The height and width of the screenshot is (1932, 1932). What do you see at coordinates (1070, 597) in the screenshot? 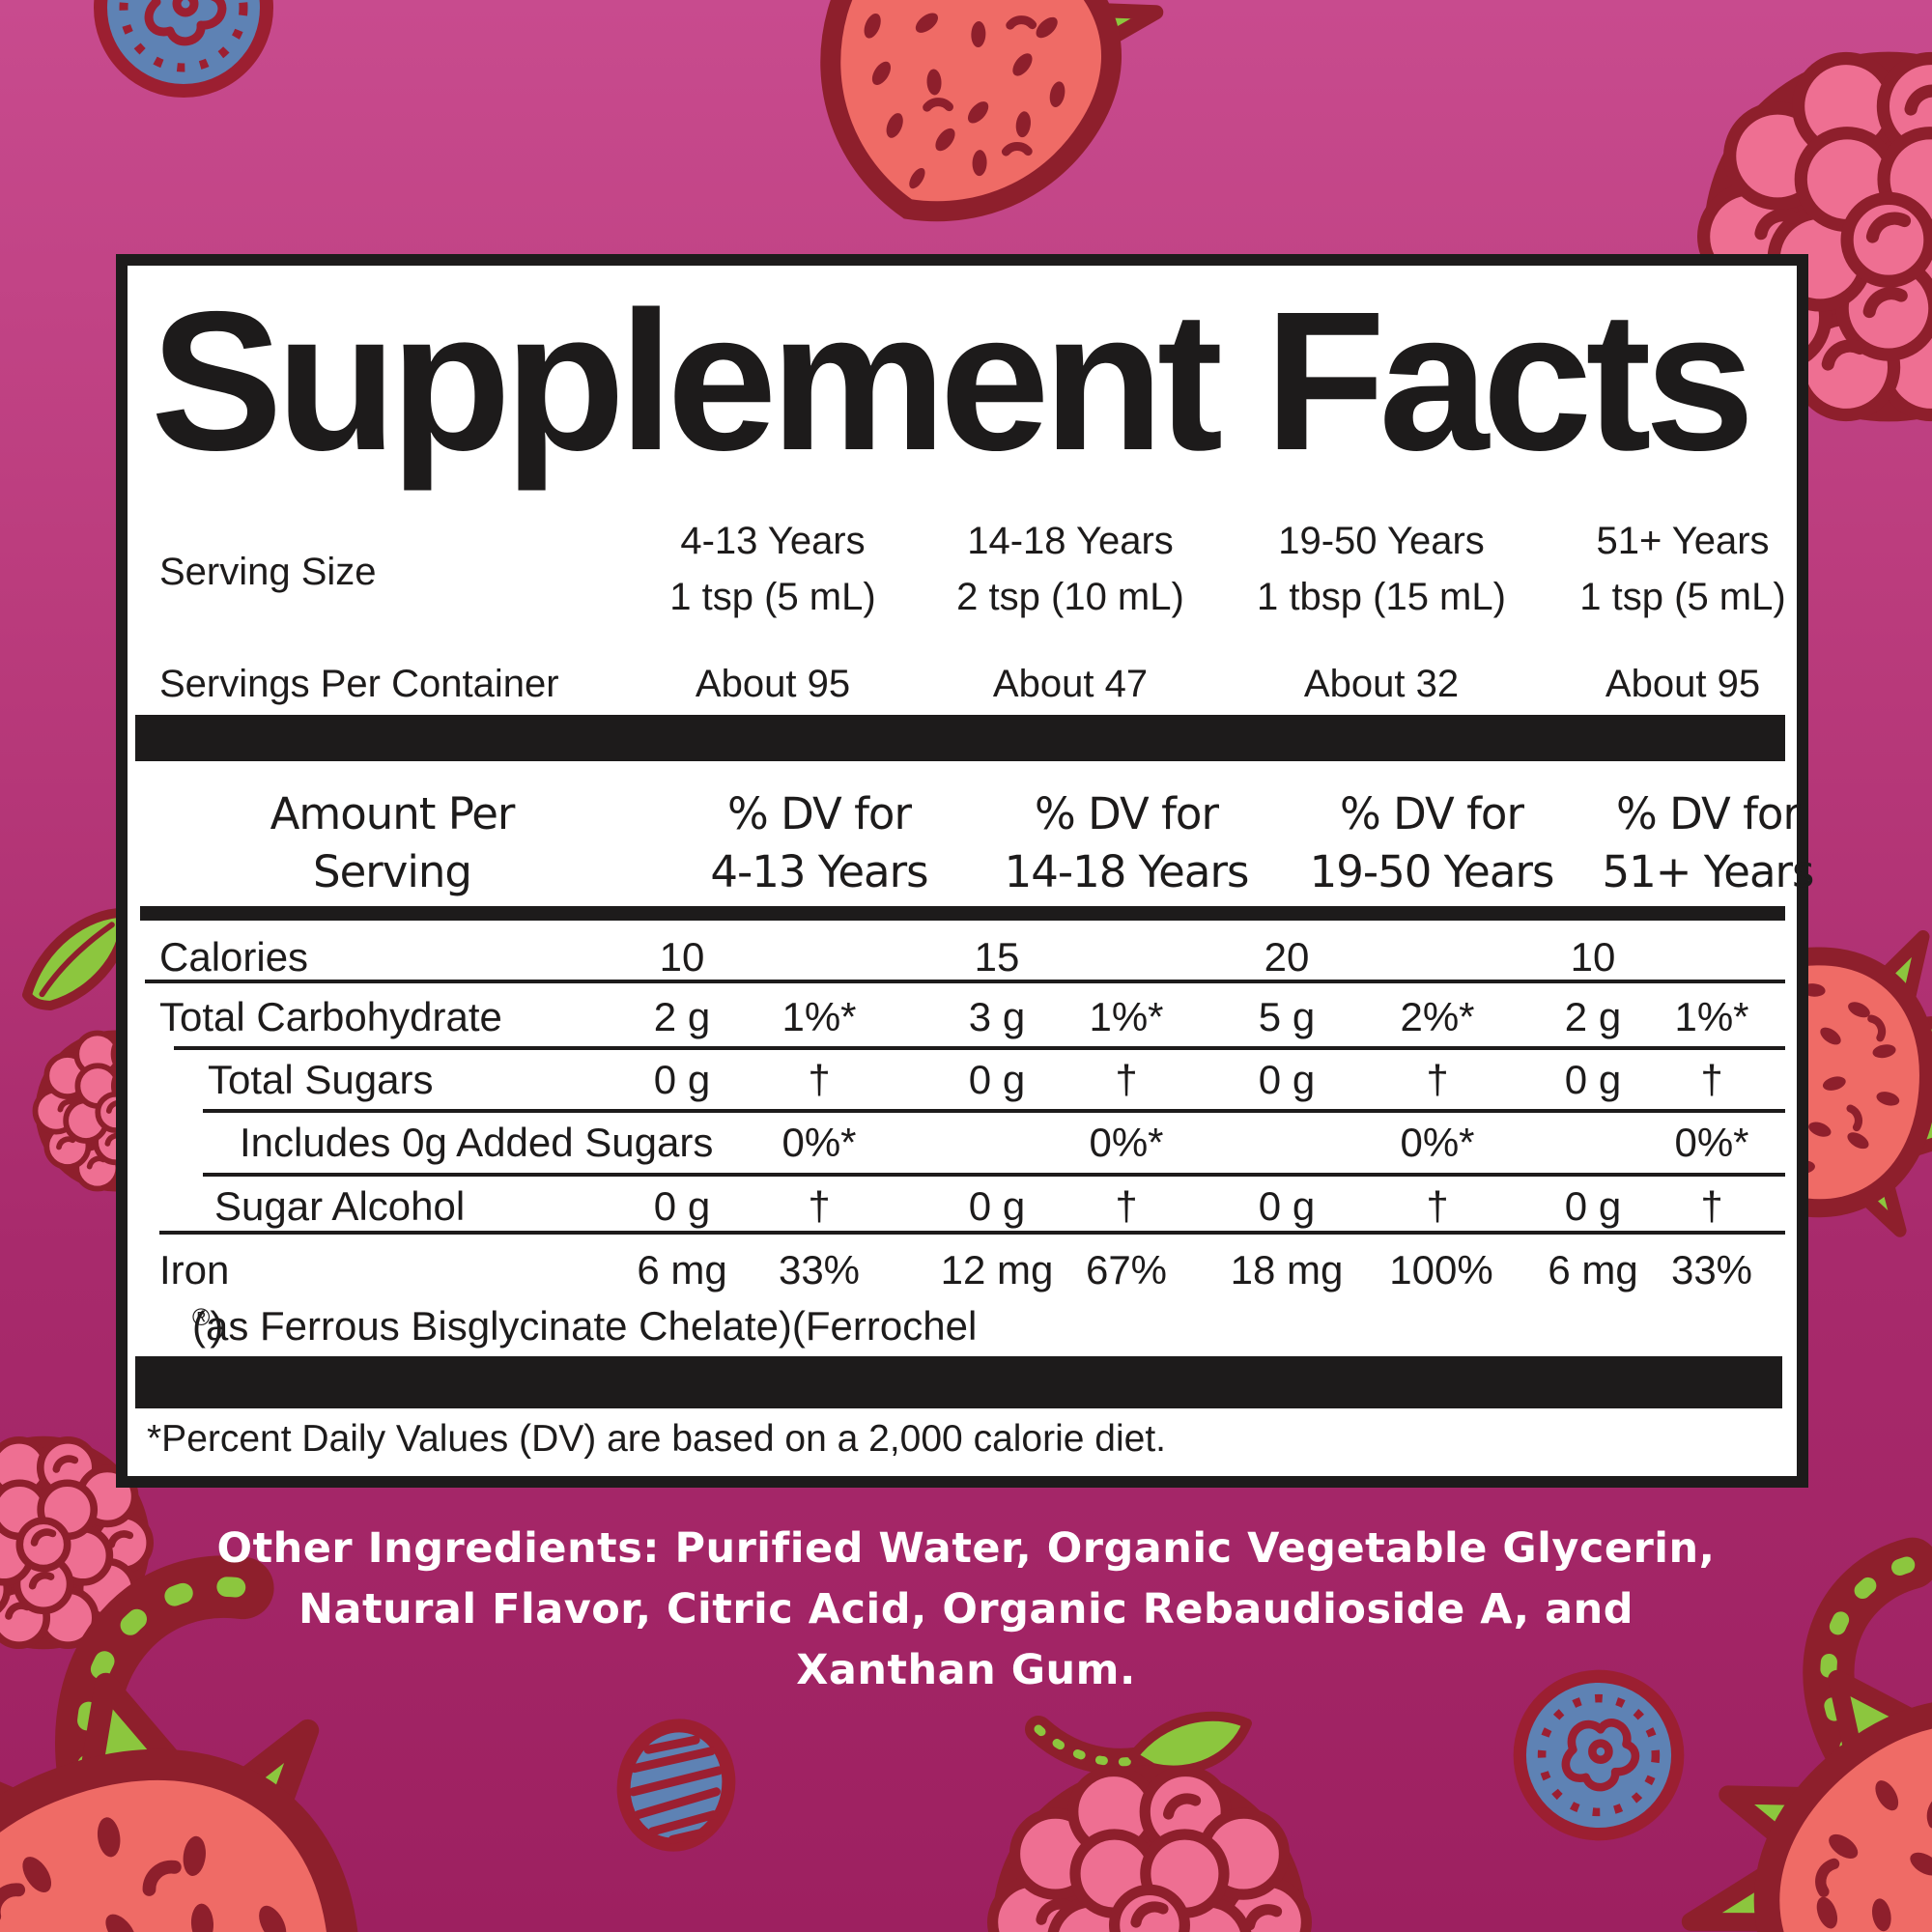
I see `serving-amount: 2 tsp (10 mL)` at bounding box center [1070, 597].